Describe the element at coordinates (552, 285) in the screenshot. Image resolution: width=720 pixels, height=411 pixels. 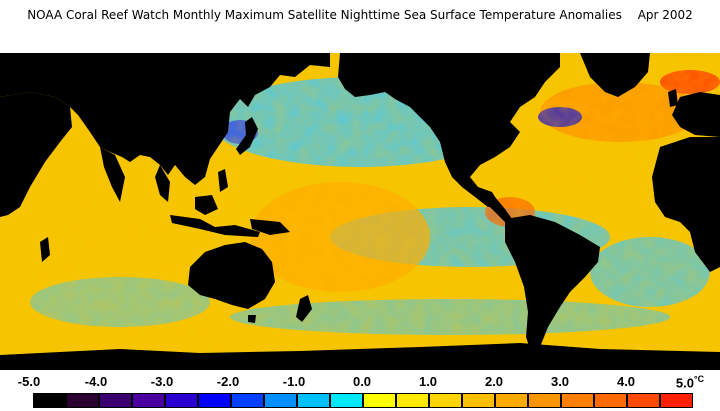
I see `land-south-america` at that location.